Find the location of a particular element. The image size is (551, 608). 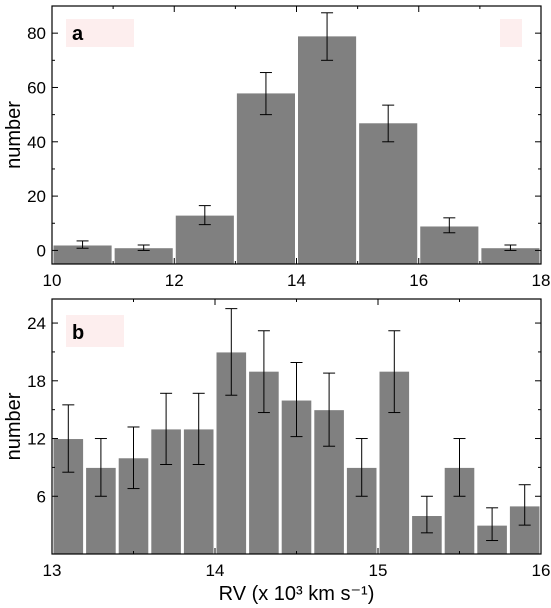

y-tick-label: 20 is located at coordinates (36, 196).